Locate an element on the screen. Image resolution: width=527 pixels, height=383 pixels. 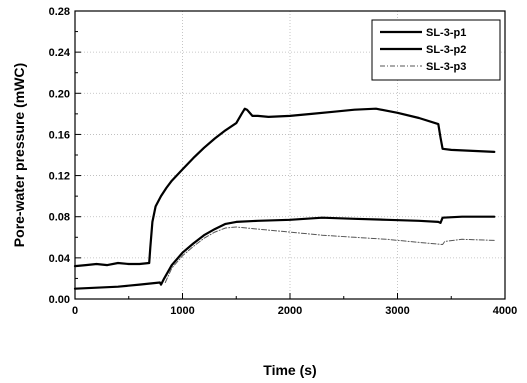
y-tick-label: 0.04 is located at coordinates (60, 259).